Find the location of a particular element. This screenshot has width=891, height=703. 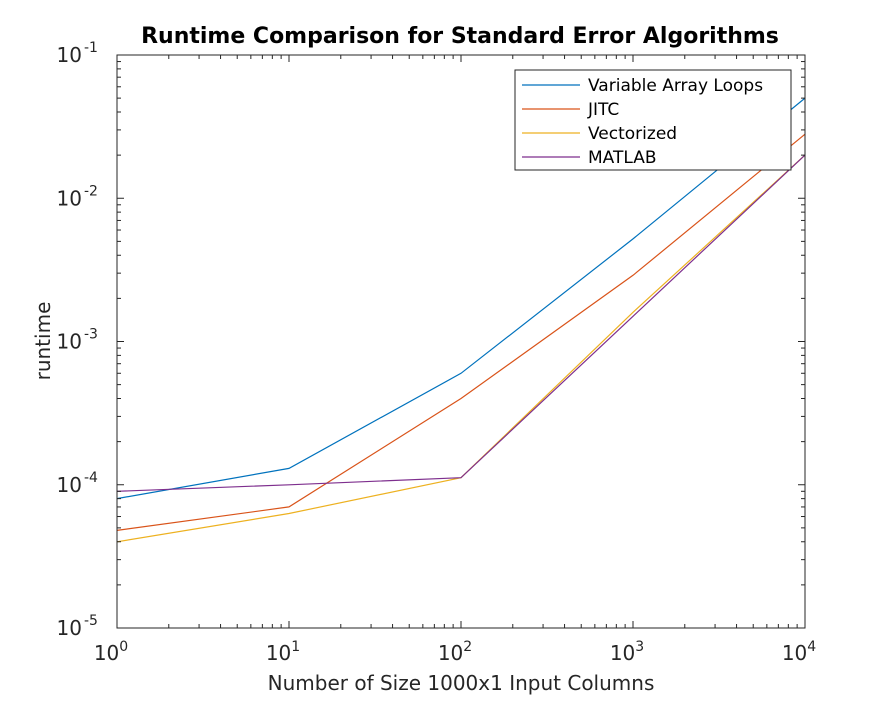

x-tick-label: 10⁰ is located at coordinates (111, 652).